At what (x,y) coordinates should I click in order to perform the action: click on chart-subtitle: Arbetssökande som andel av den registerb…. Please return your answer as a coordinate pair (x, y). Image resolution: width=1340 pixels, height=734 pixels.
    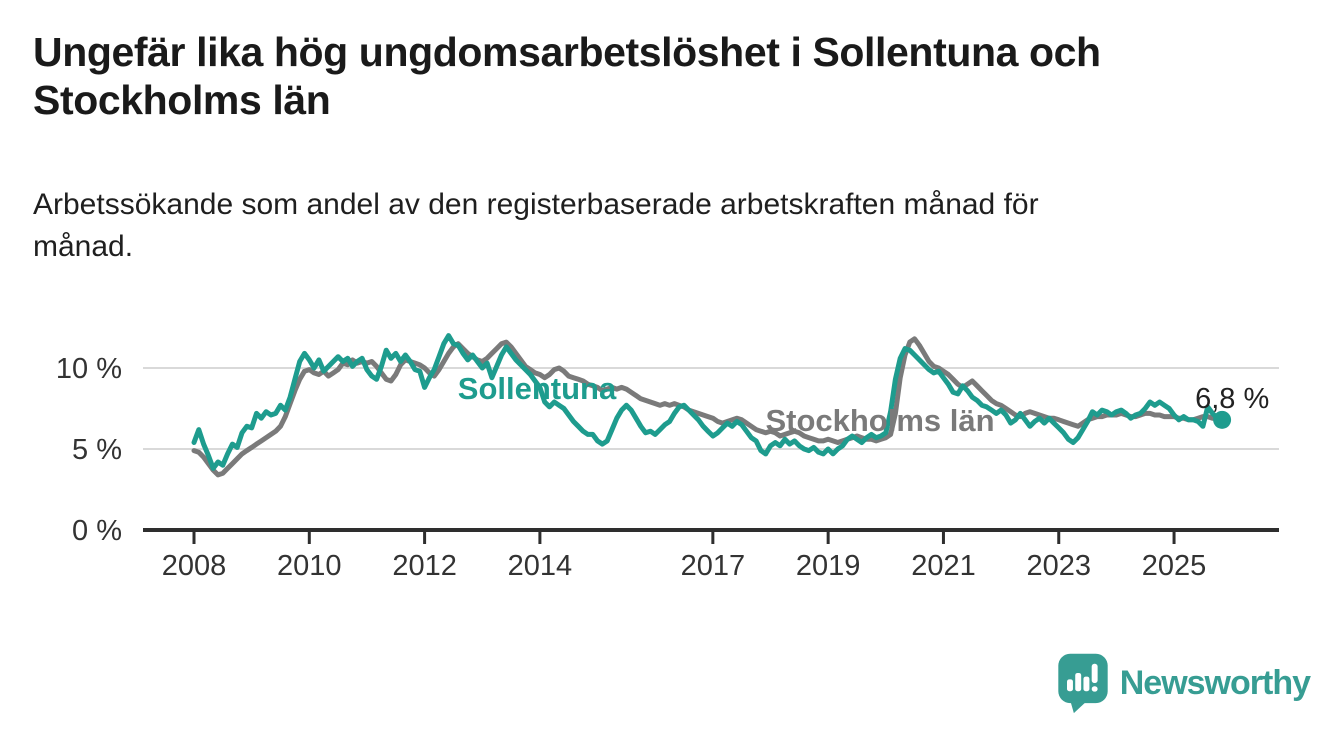
    Looking at the image, I should click on (536, 226).